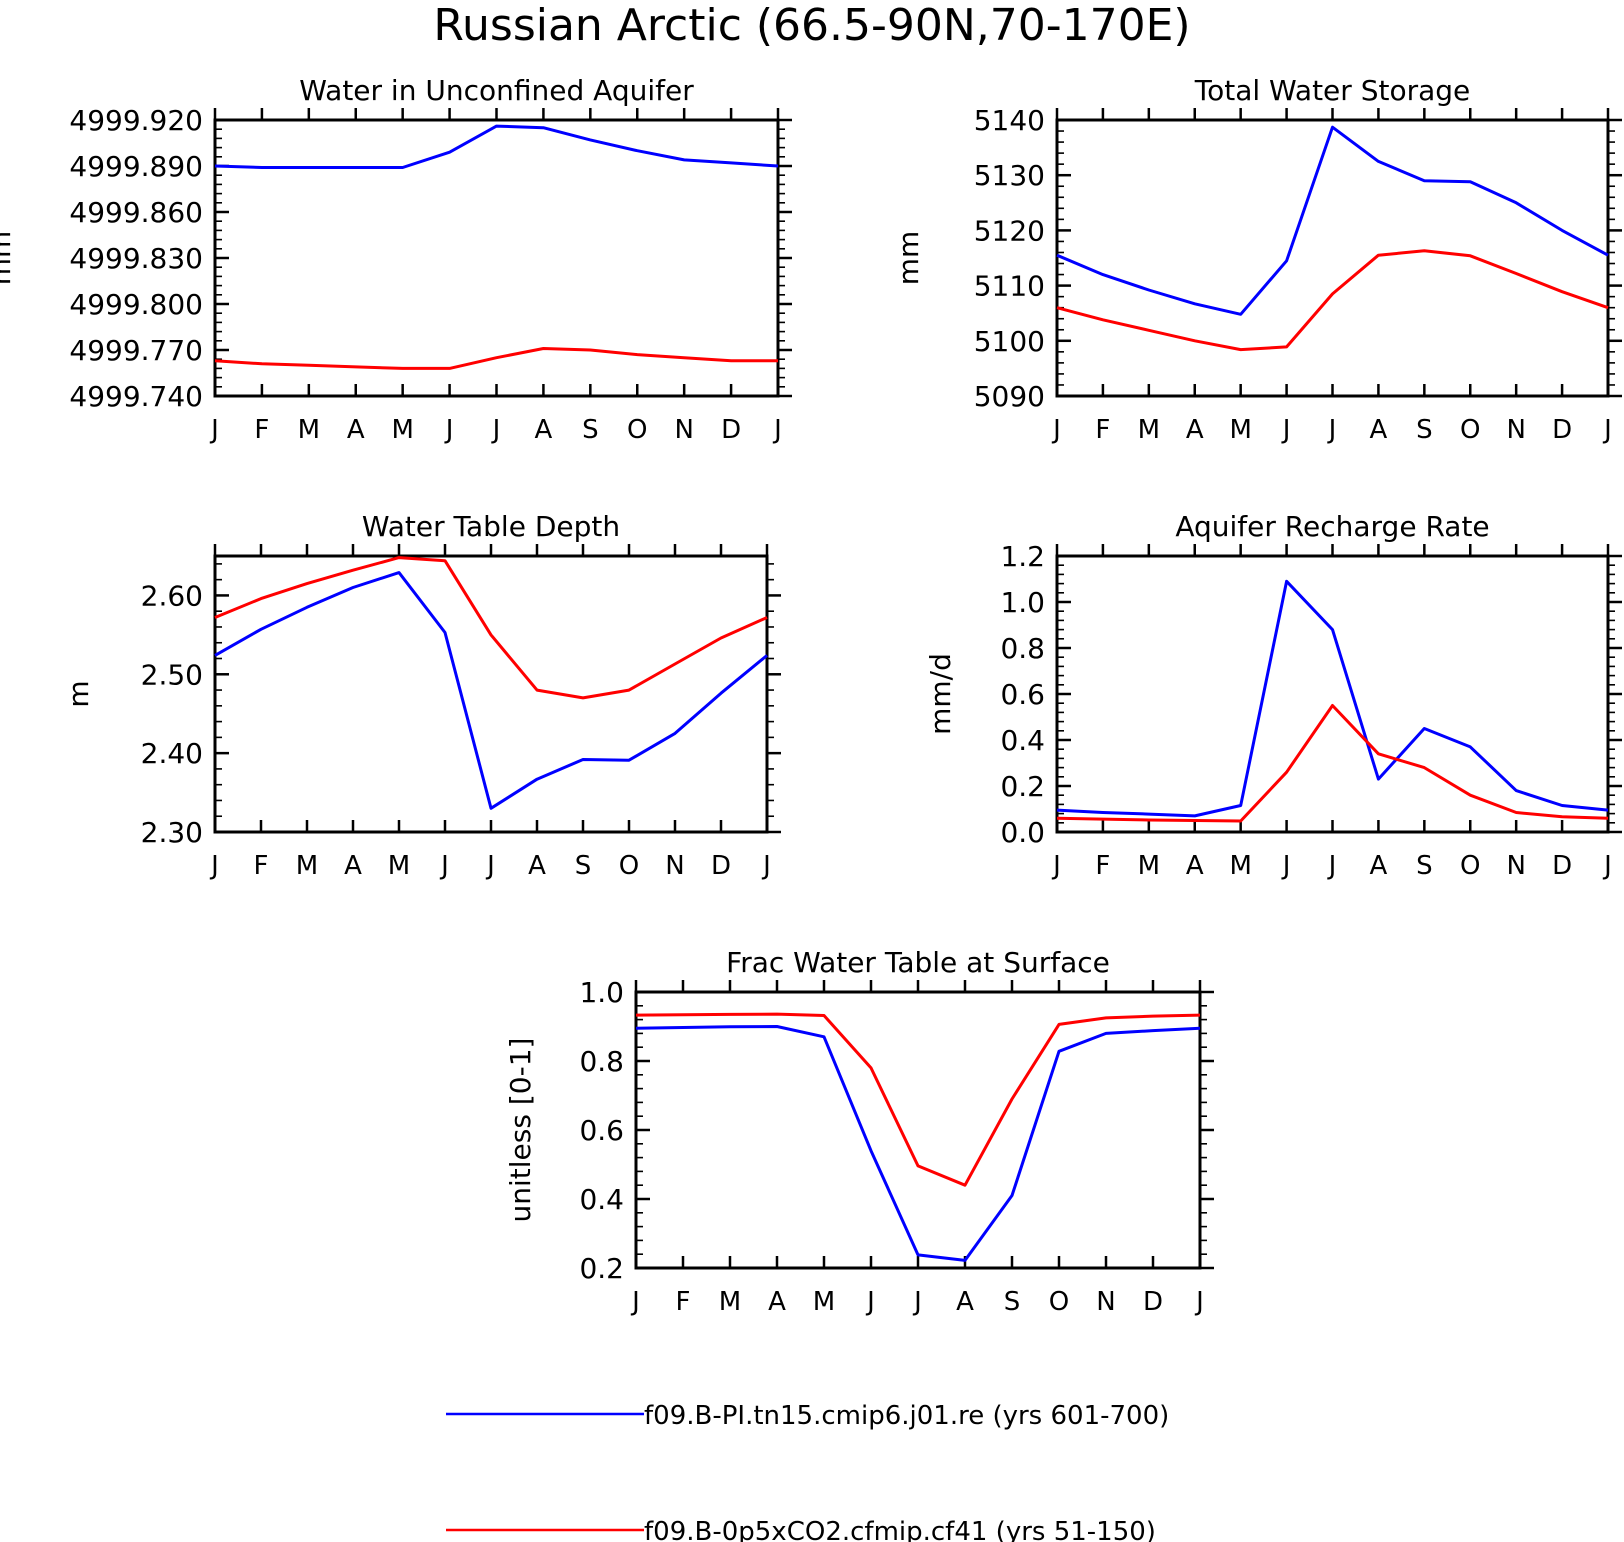  Describe the element at coordinates (172, 753) in the screenshot. I see `y-tick-label: 2.40` at that location.